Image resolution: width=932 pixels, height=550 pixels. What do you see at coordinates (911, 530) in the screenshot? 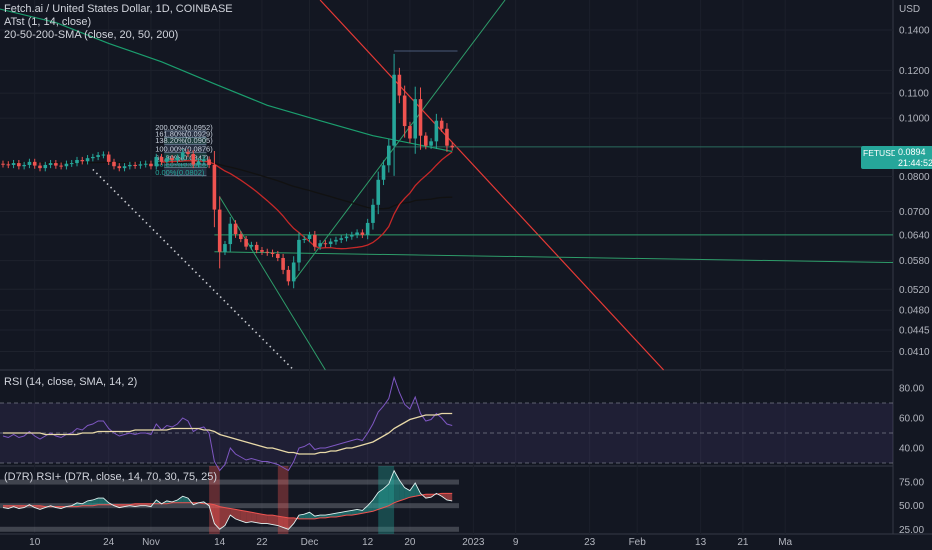
I see `rsi-plus-tick-label: 25.00` at bounding box center [911, 530].